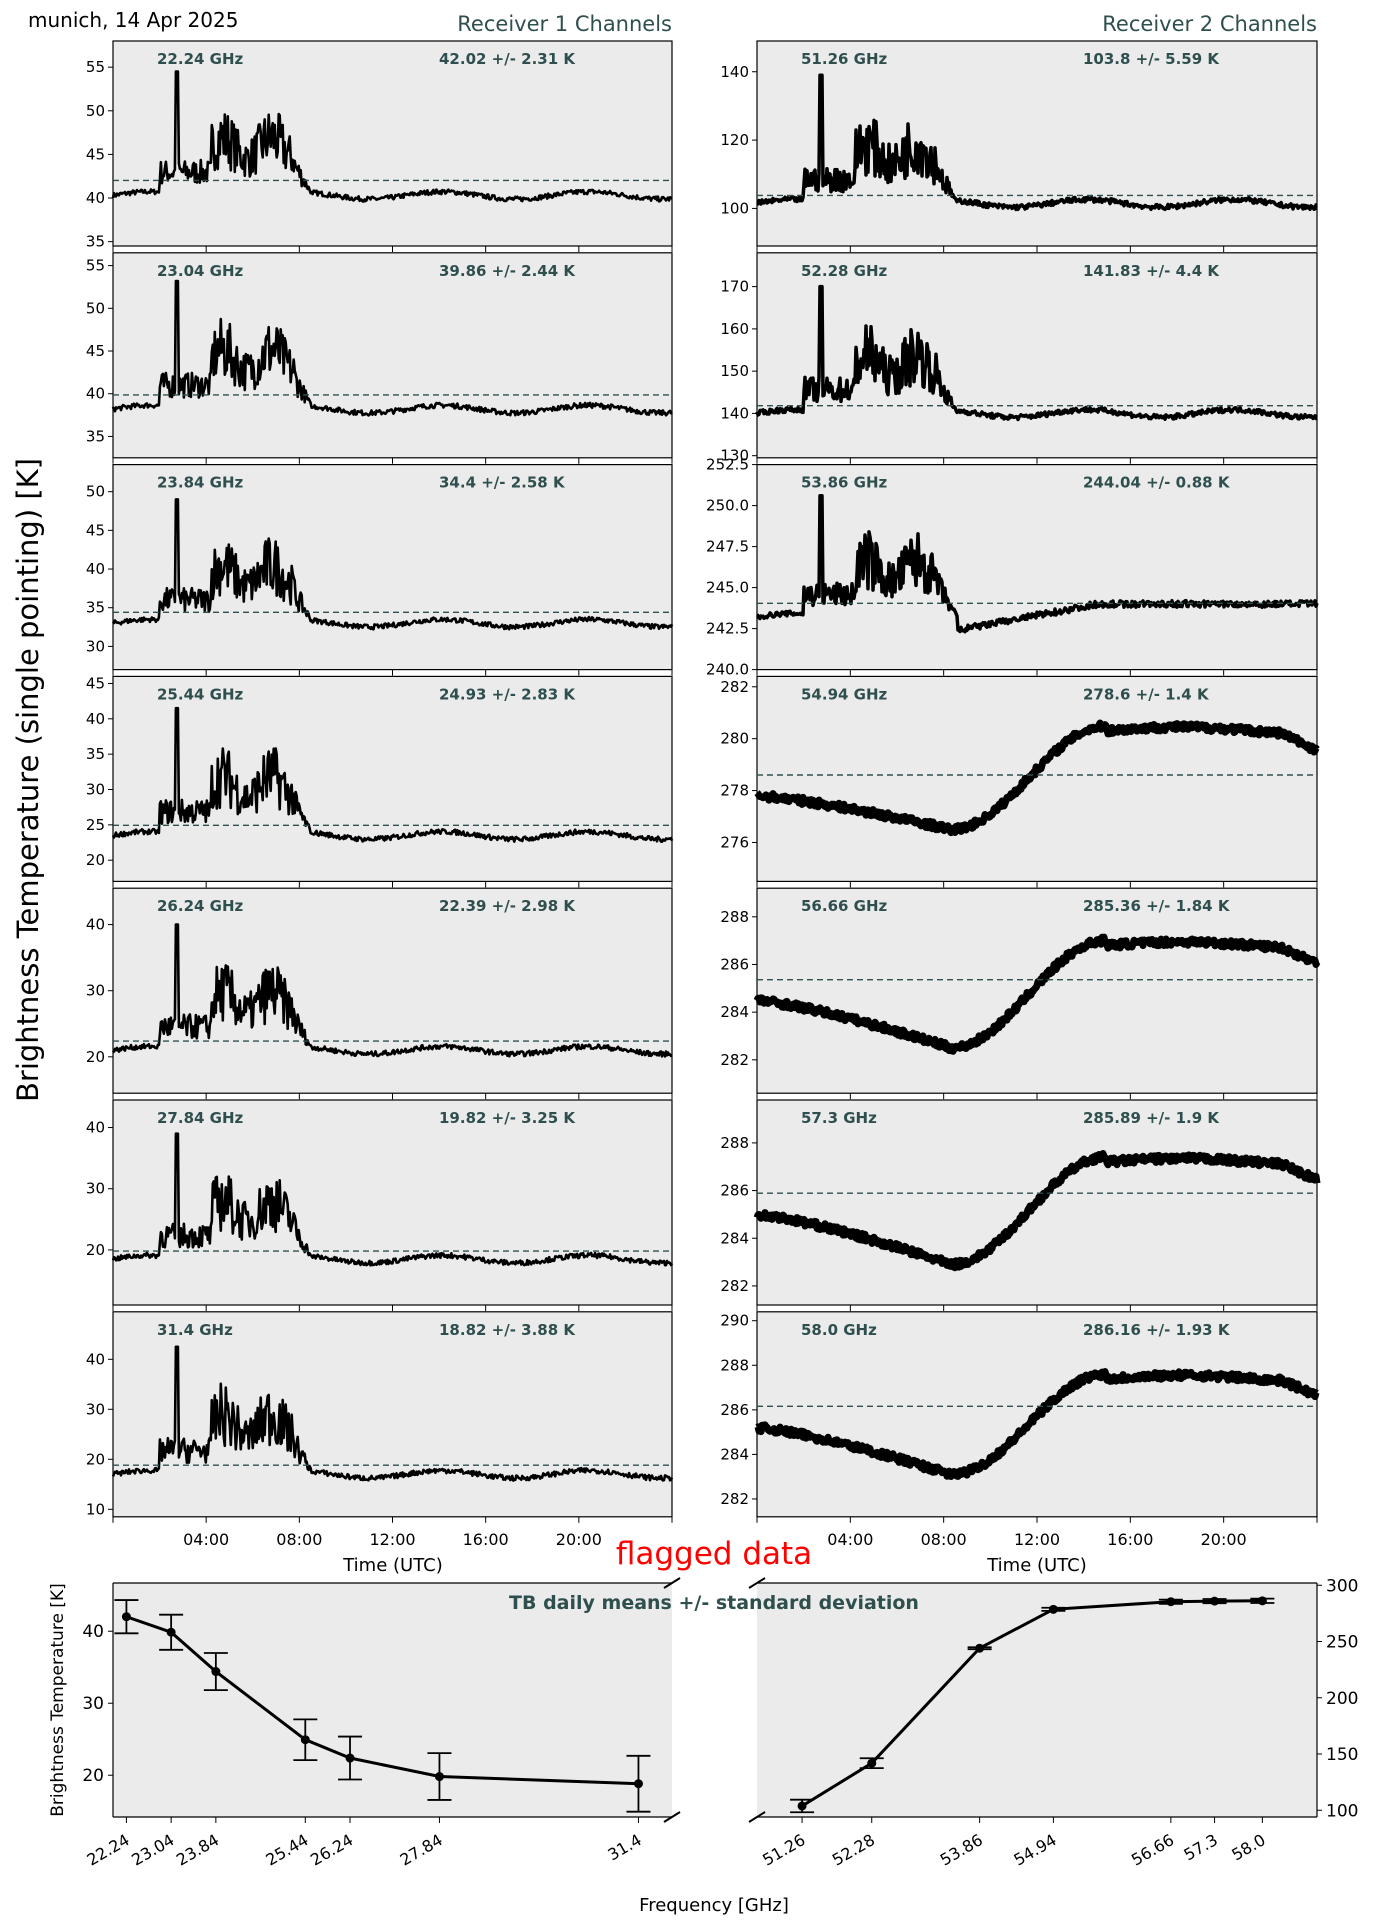 The width and height of the screenshot is (1384, 1927). Describe the element at coordinates (200, 483) in the screenshot. I see `frequency-label: 23.84 GHz` at that location.